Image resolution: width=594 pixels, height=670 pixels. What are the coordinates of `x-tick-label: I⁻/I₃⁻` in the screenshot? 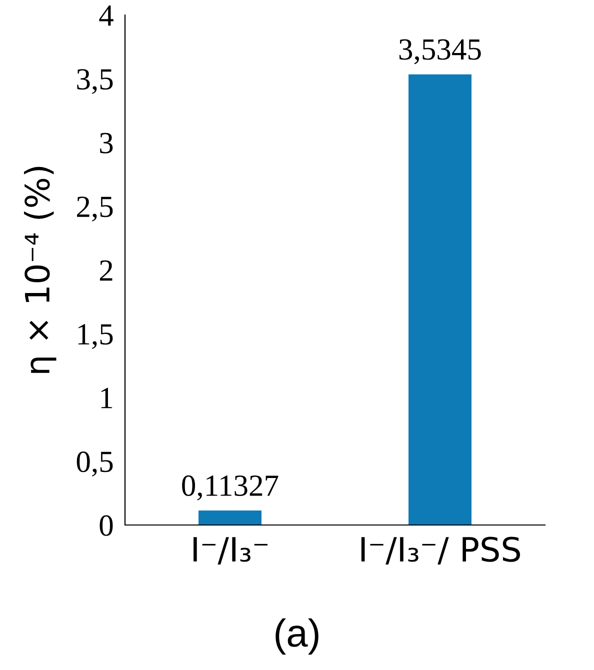 It's located at (231, 551).